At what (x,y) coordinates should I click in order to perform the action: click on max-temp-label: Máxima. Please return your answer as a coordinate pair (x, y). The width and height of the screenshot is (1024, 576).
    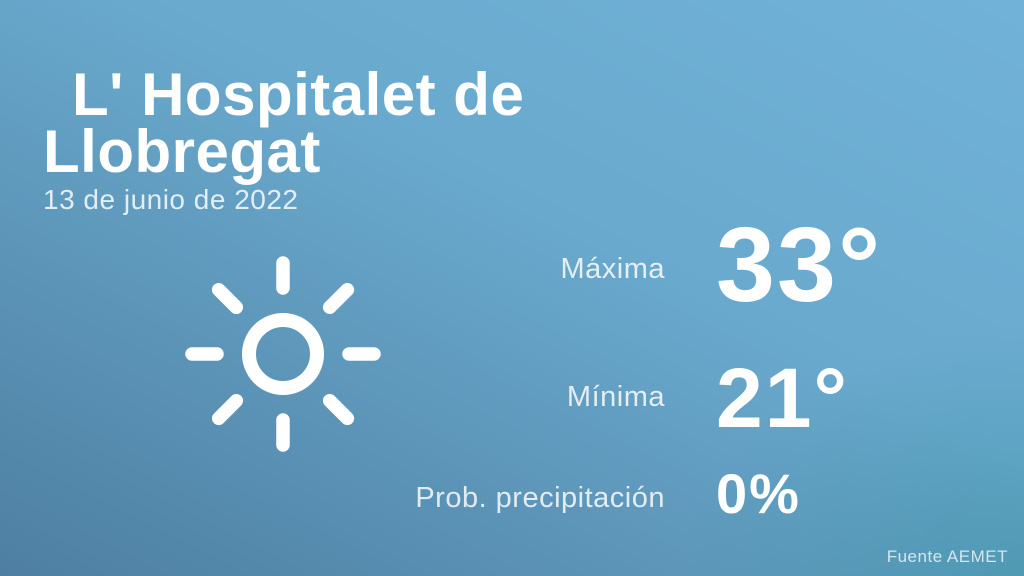
    Looking at the image, I should click on (612, 269).